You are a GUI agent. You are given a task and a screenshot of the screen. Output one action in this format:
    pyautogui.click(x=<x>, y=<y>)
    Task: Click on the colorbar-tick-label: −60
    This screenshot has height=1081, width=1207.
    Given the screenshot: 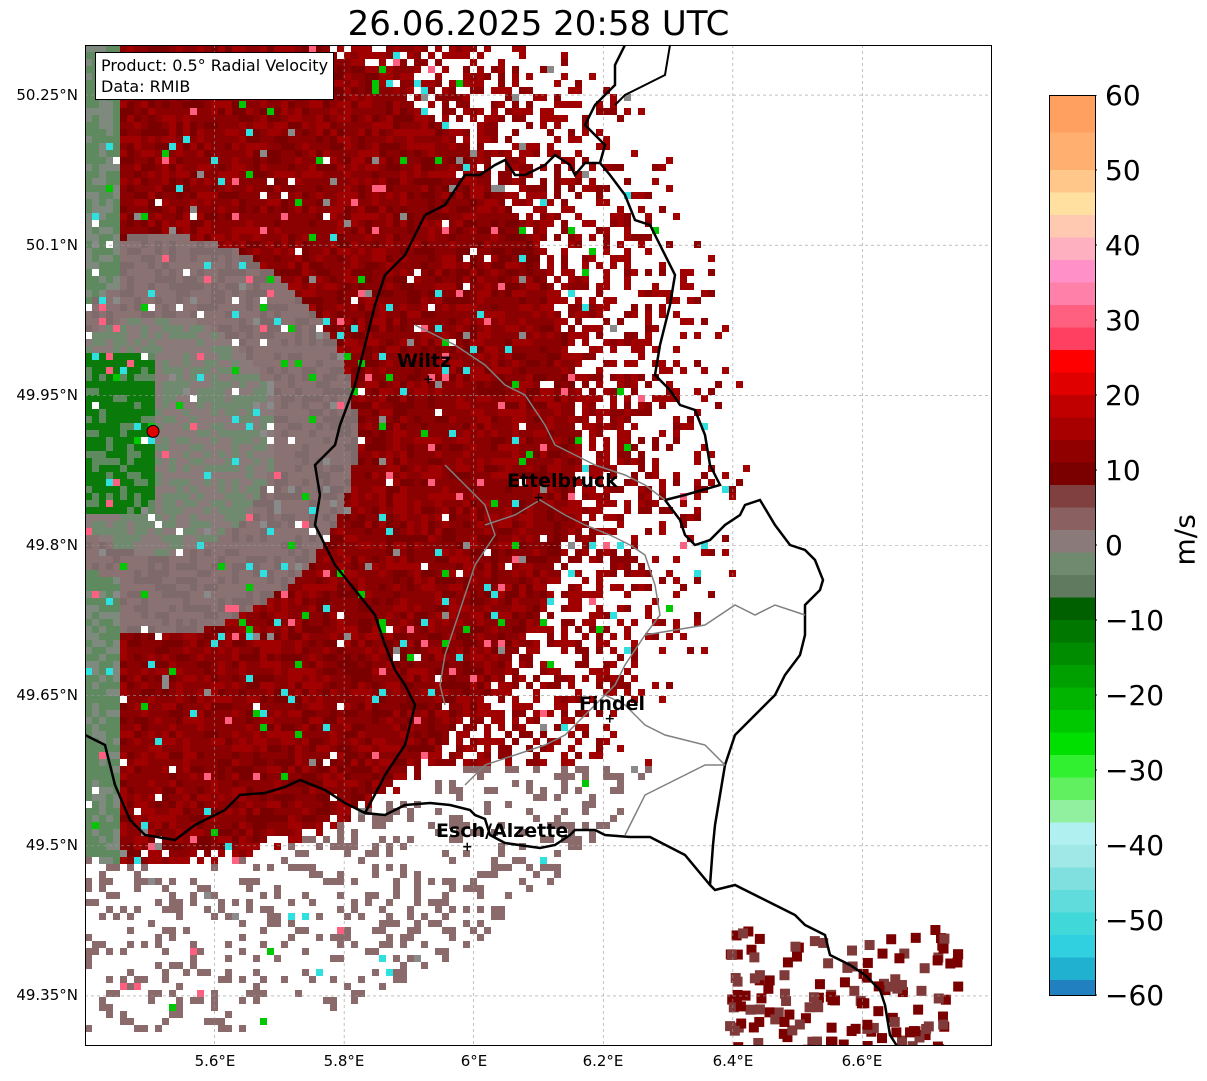 What is the action you would take?
    pyautogui.click(x=1135, y=995)
    